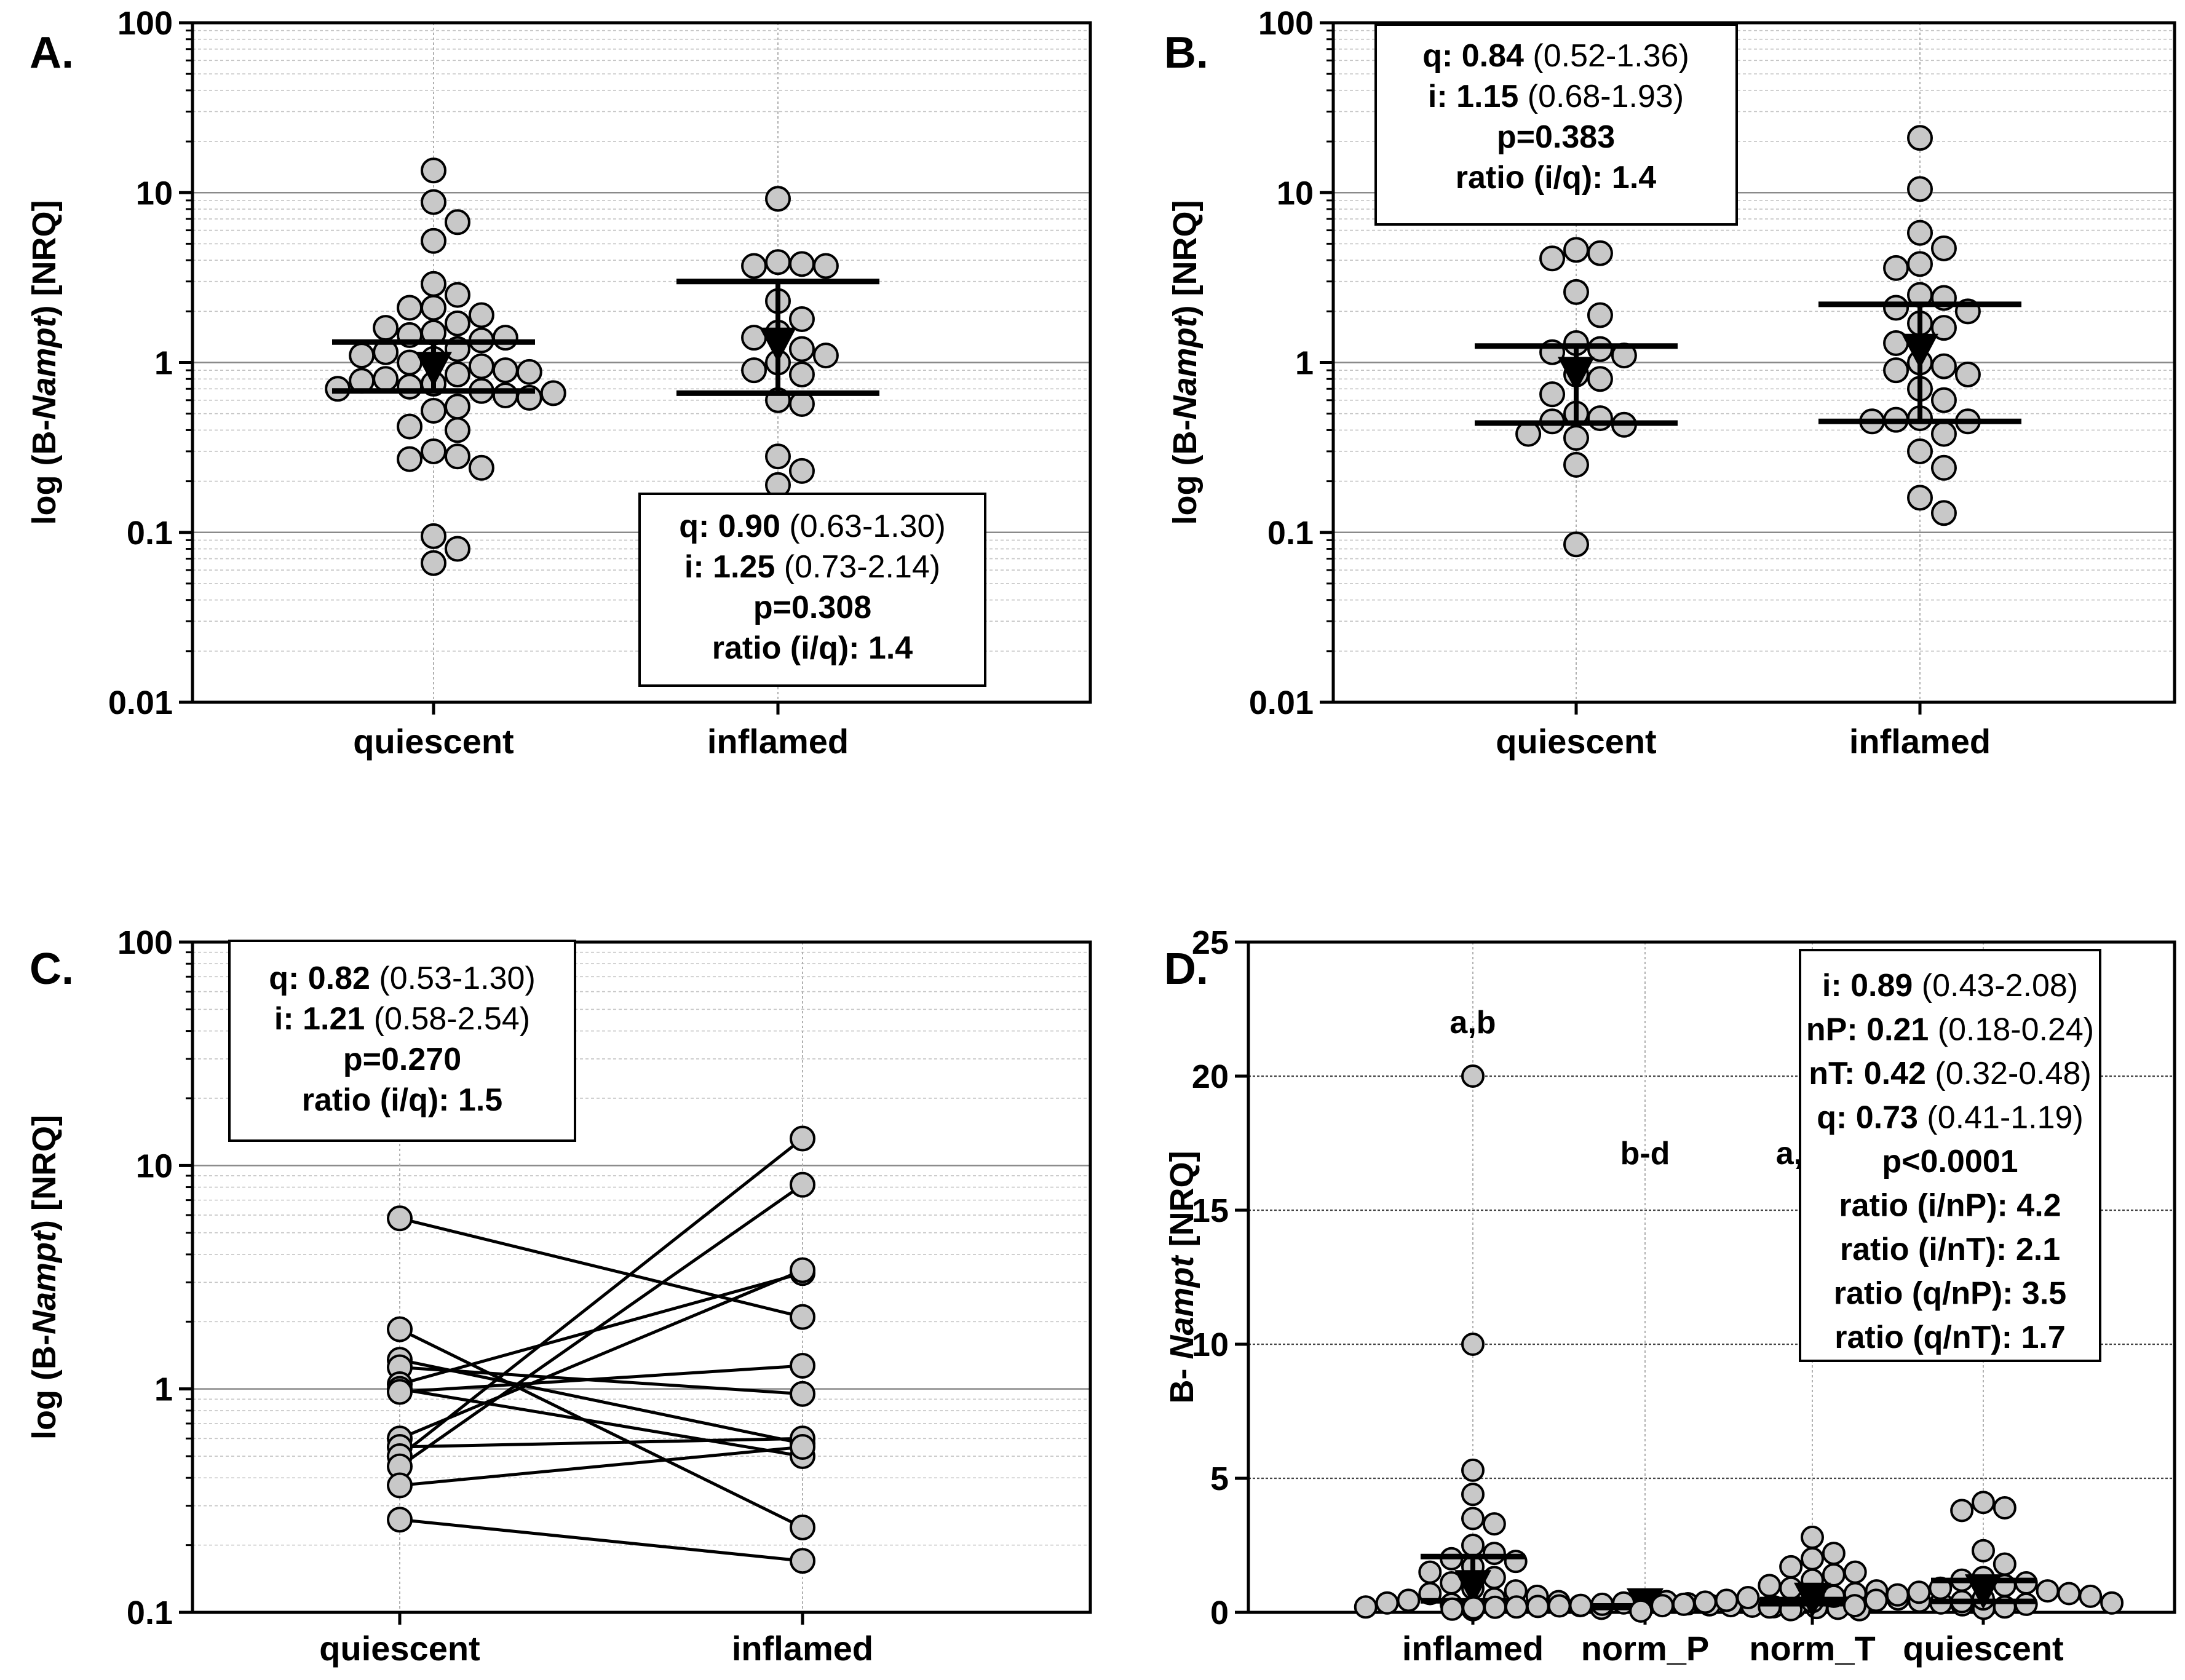 This screenshot has height=1680, width=2185. Describe the element at coordinates (1185, 472) in the screenshot. I see `y-axis-label-prefix: log (B-` at that location.